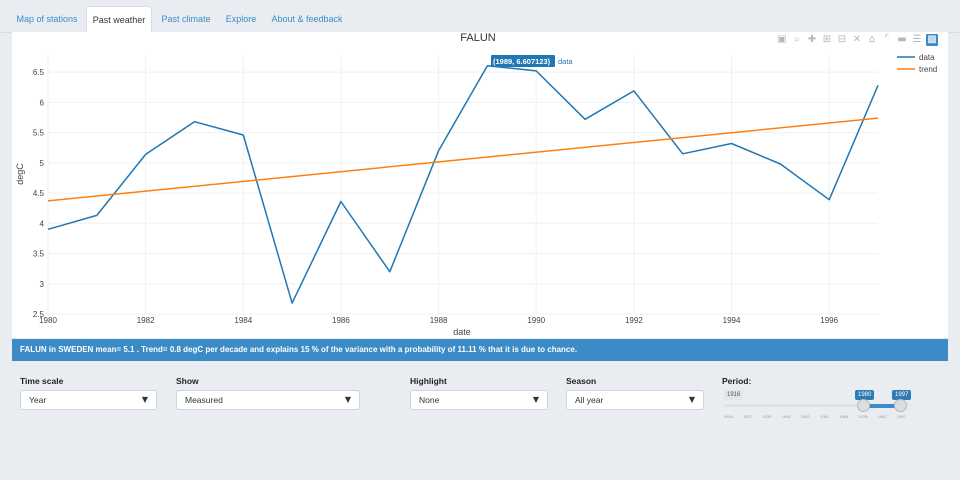 This screenshot has width=960, height=480. Describe the element at coordinates (829, 320) in the screenshot. I see `x-tick-label: 1996` at that location.